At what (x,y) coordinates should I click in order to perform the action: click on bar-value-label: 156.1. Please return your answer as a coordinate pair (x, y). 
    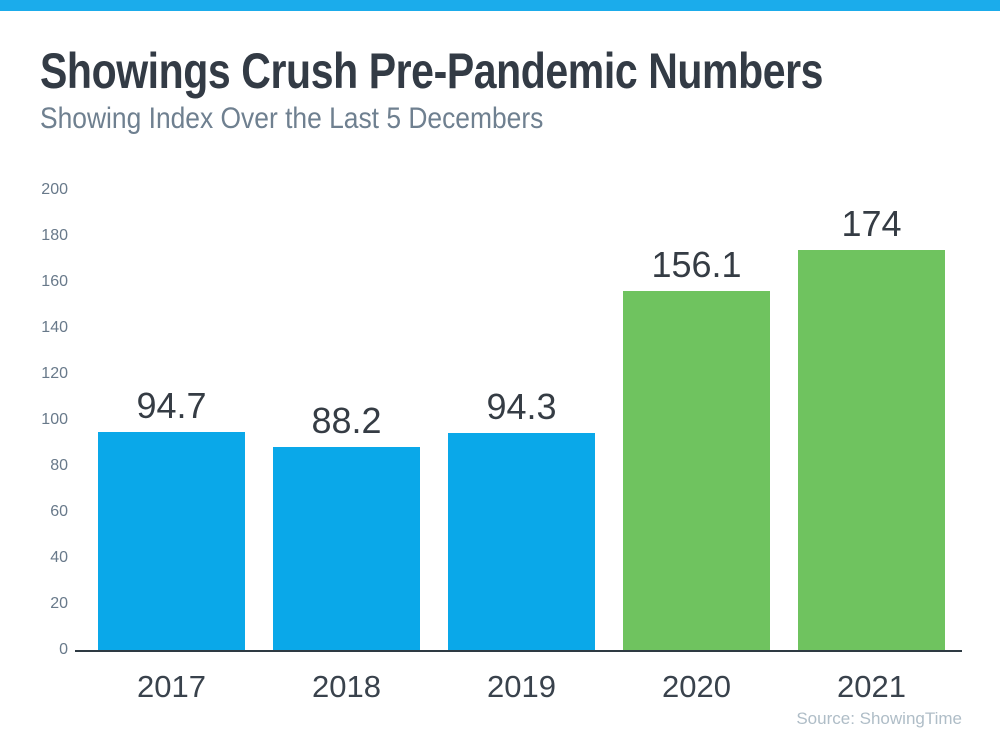
    Looking at the image, I should click on (696, 264).